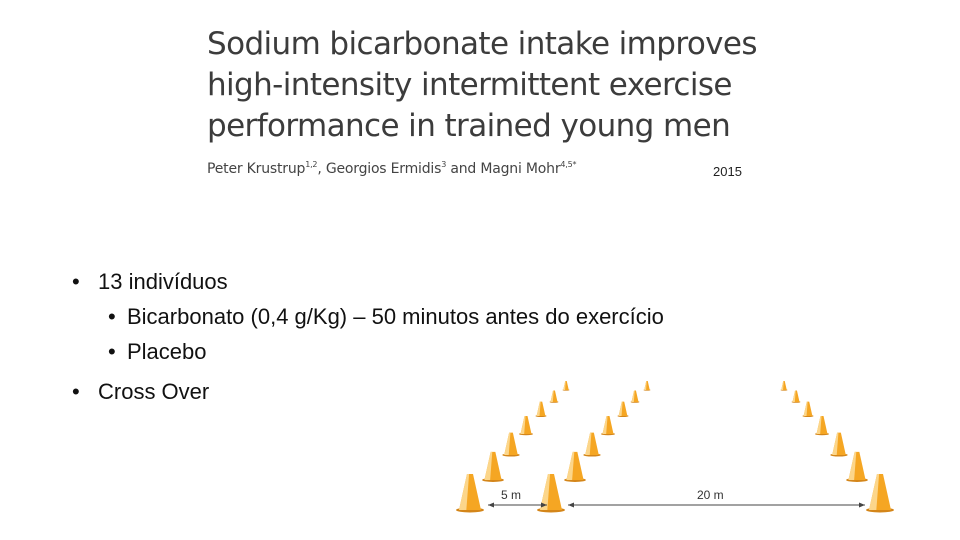  I want to click on title-line-2: high-intensity intermittent exercise, so click(470, 85).